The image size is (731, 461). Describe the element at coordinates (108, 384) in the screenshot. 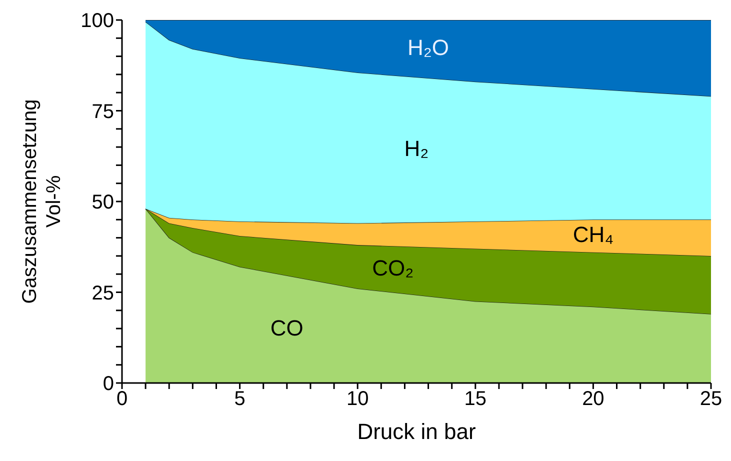

I see `y-tick-label: 0` at that location.